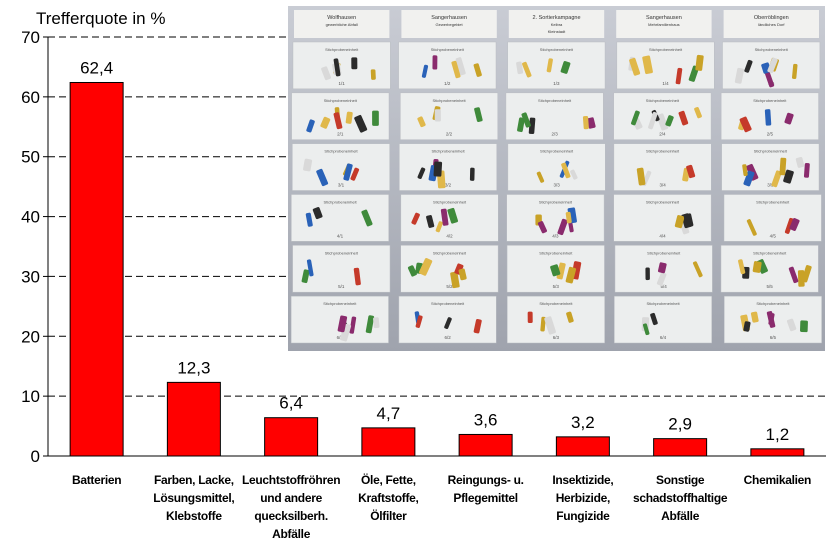 This screenshot has width=831, height=543. Describe the element at coordinates (771, 18) in the screenshot. I see `photo-column-header-text: Oberröblingen` at that location.